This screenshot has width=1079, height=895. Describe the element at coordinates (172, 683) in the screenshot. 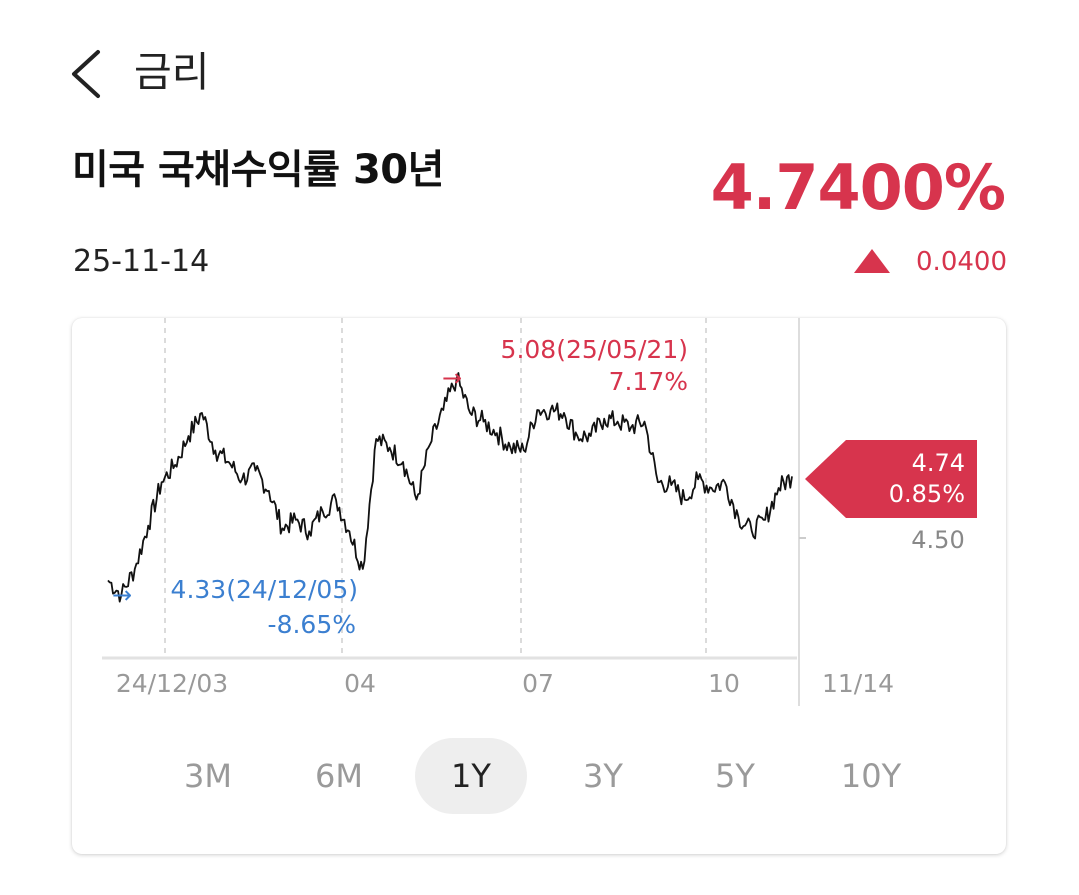

I see `x-tick-label: 24/12/03` at that location.